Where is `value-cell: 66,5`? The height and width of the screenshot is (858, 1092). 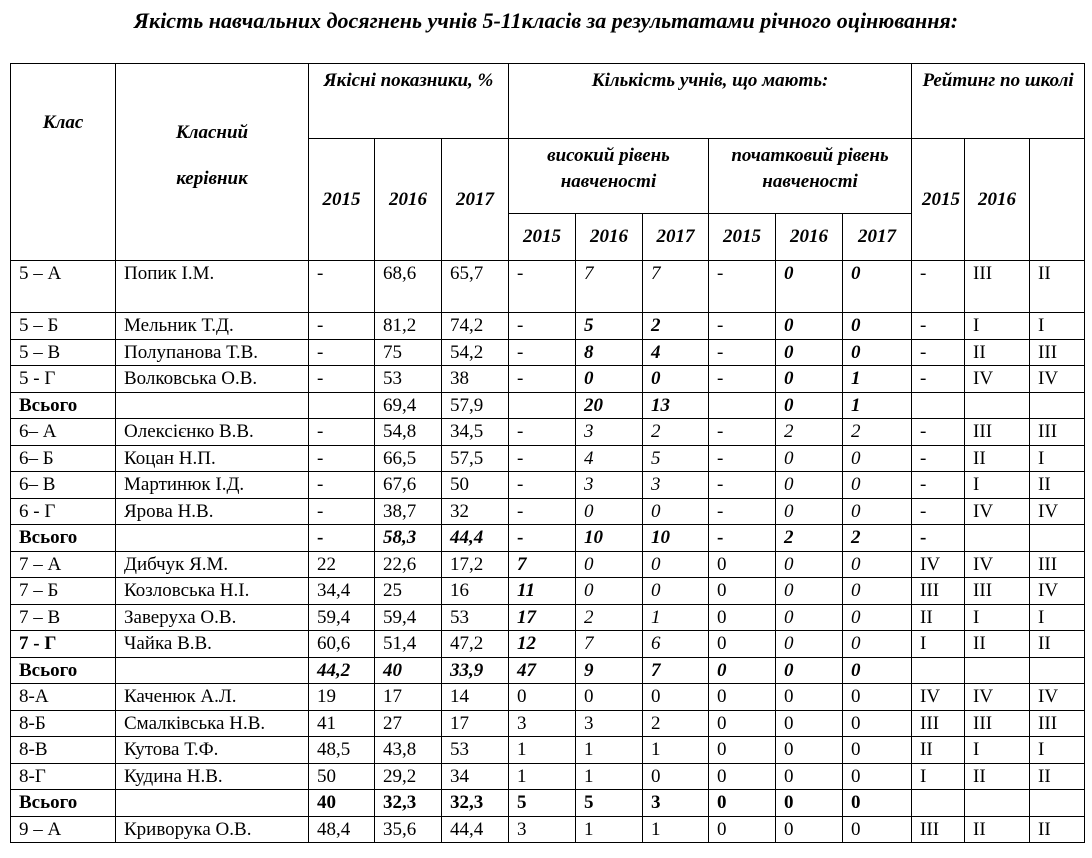
value-cell: 66,5 is located at coordinates (408, 458).